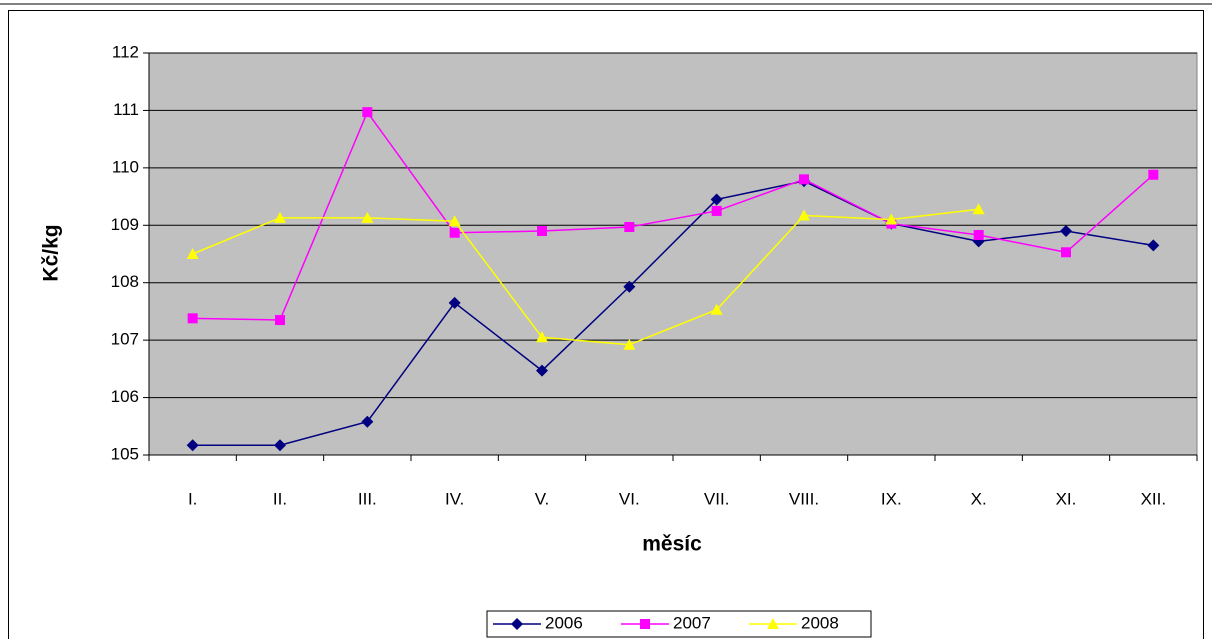  I want to click on y-tick-label: 112, so click(125, 51).